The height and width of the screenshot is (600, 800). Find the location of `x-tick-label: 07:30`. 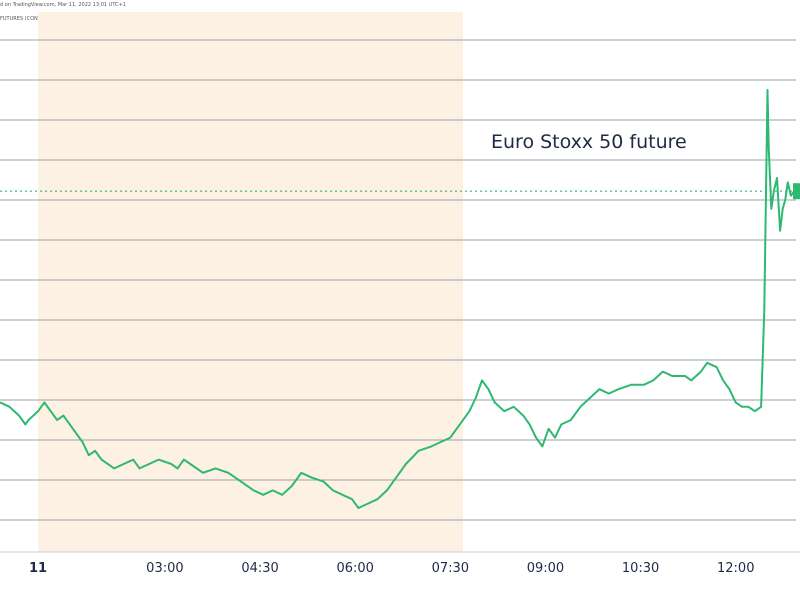

x-tick-label: 07:30 is located at coordinates (450, 568).